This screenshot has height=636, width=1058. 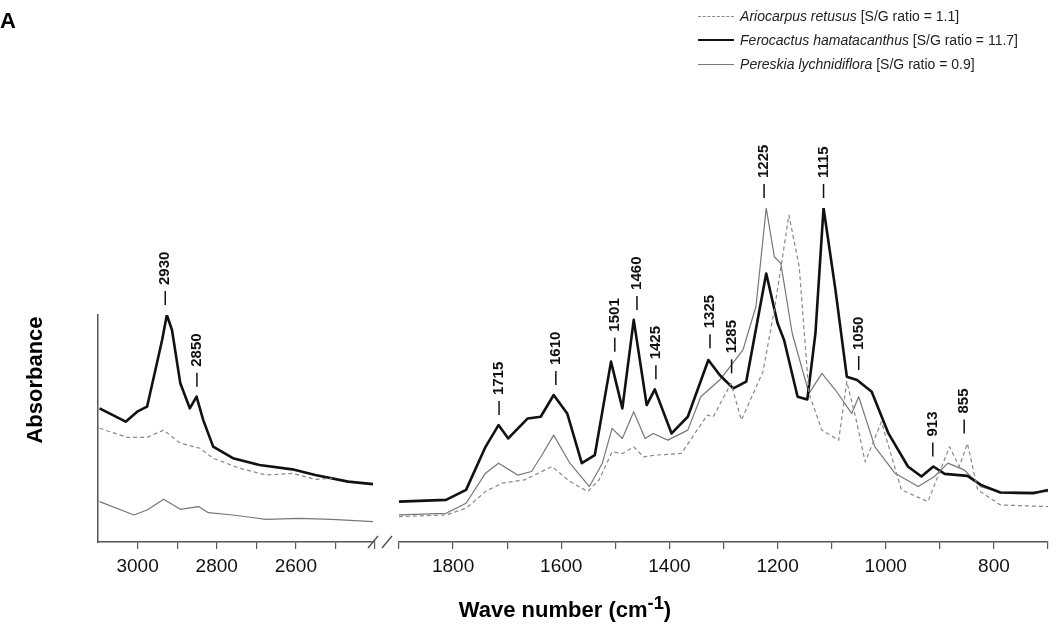 I want to click on annotation: 2930, so click(x=164, y=268).